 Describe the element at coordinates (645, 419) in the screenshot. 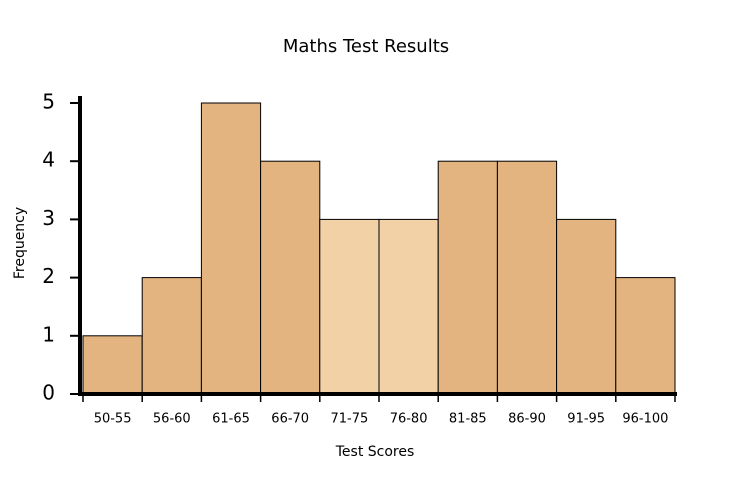

I see `x-tick-label: 96-100` at that location.